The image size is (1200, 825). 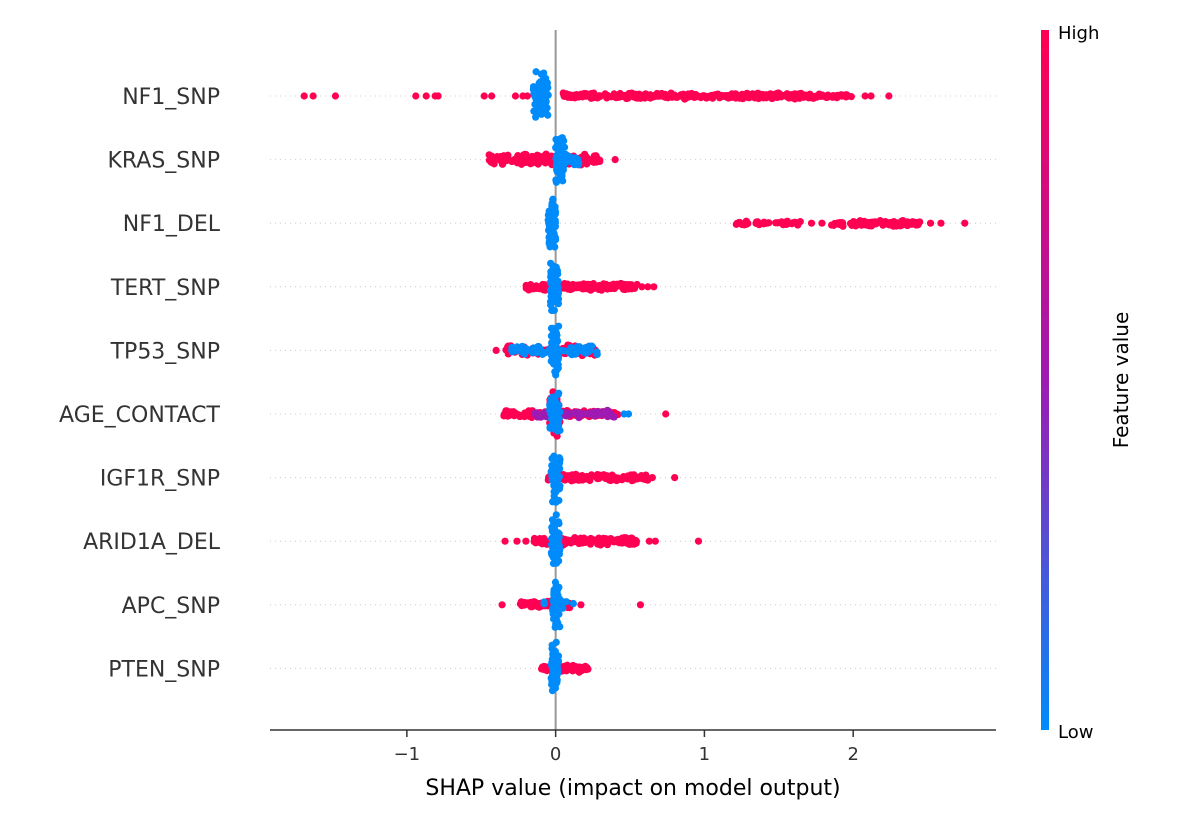 What do you see at coordinates (852, 754) in the screenshot?
I see `x-tick-label: 2` at bounding box center [852, 754].